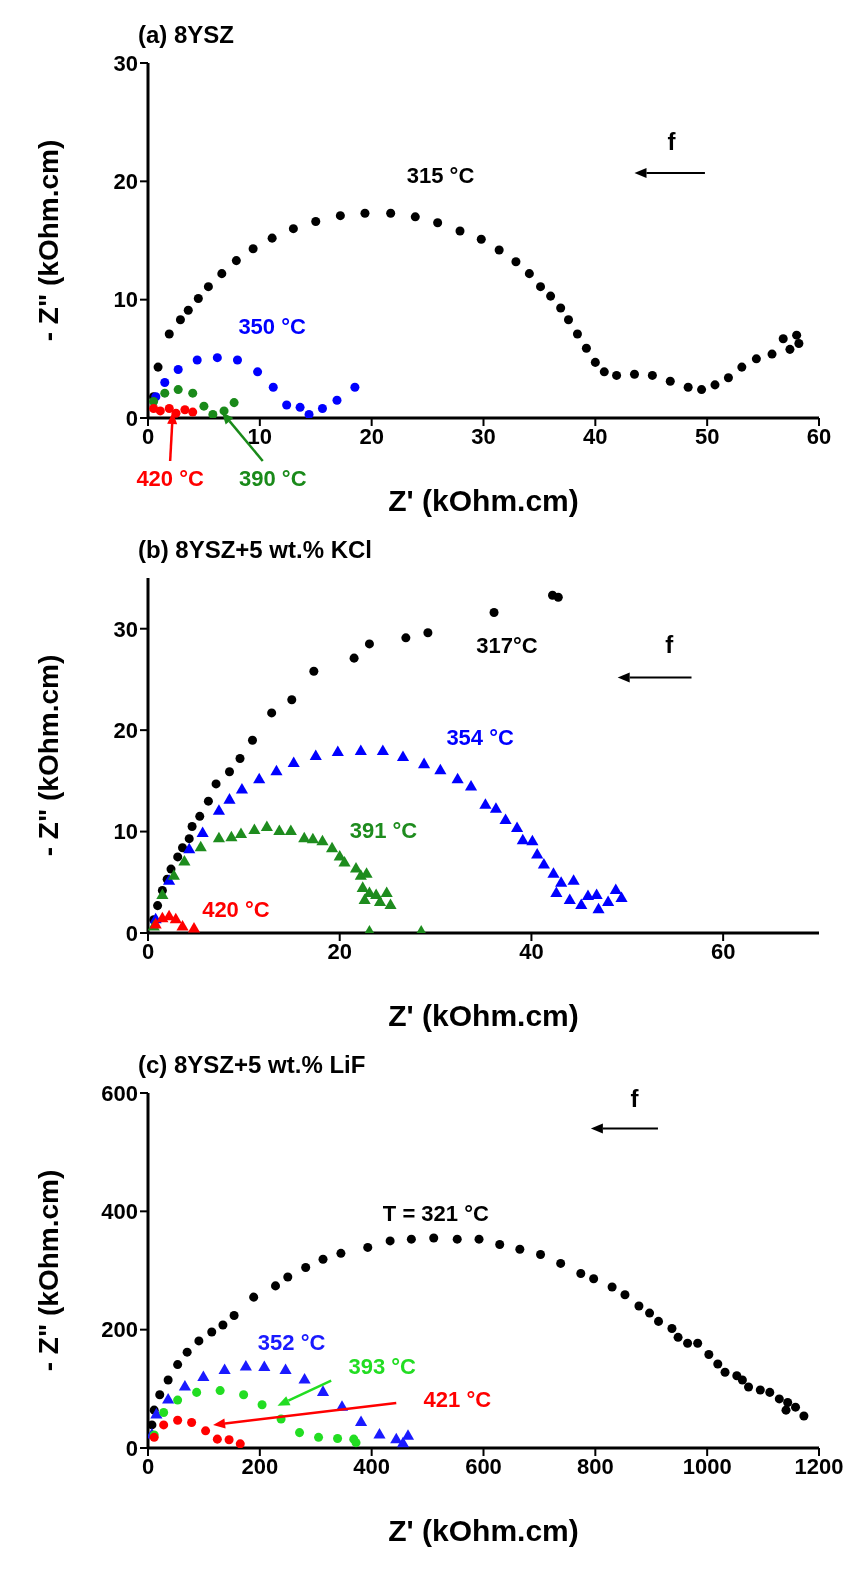 This screenshot has width=851, height=1577. What do you see at coordinates (483, 1466) in the screenshot?
I see `x-tick-label: 600` at bounding box center [483, 1466].